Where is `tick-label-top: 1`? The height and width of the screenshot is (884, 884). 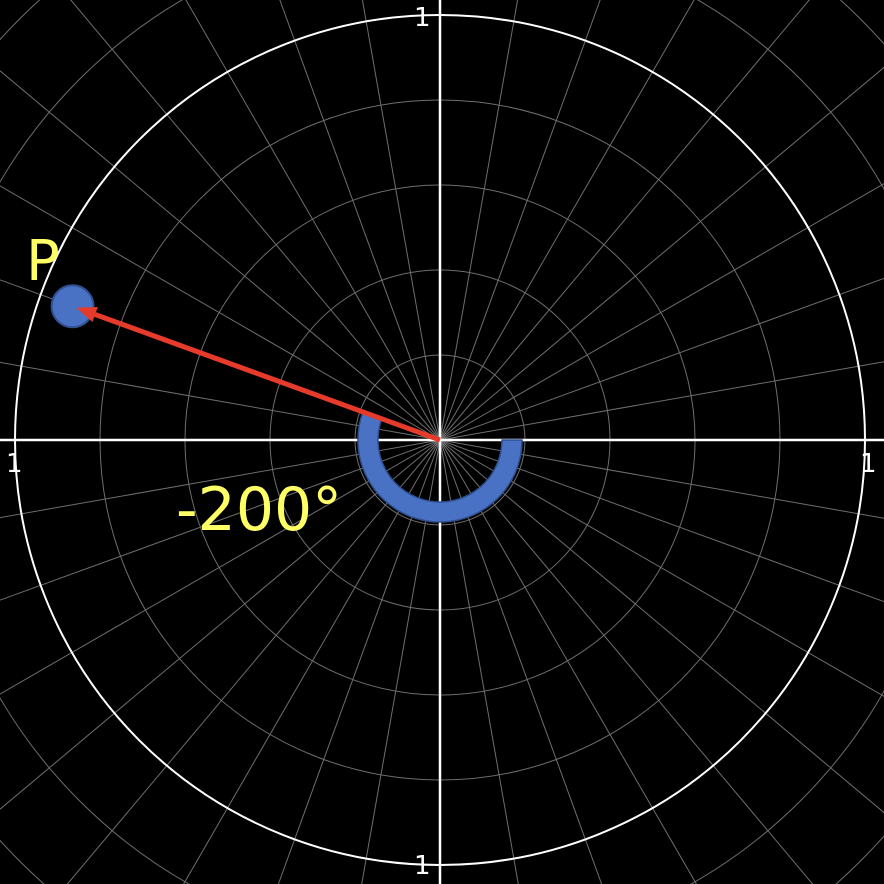 tick-label-top: 1 is located at coordinates (422, 18).